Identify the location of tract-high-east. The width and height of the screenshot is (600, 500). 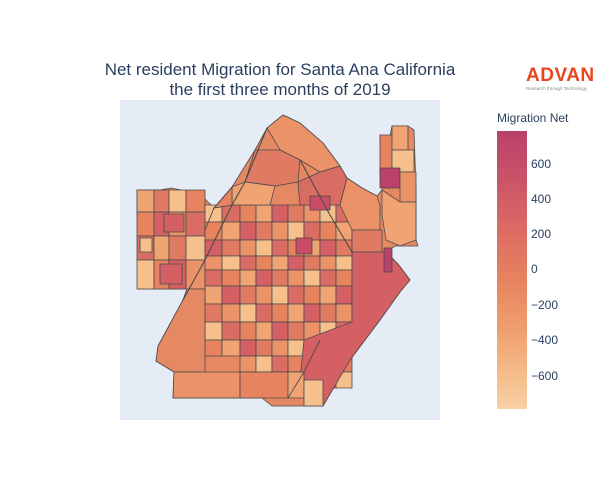
(388, 260).